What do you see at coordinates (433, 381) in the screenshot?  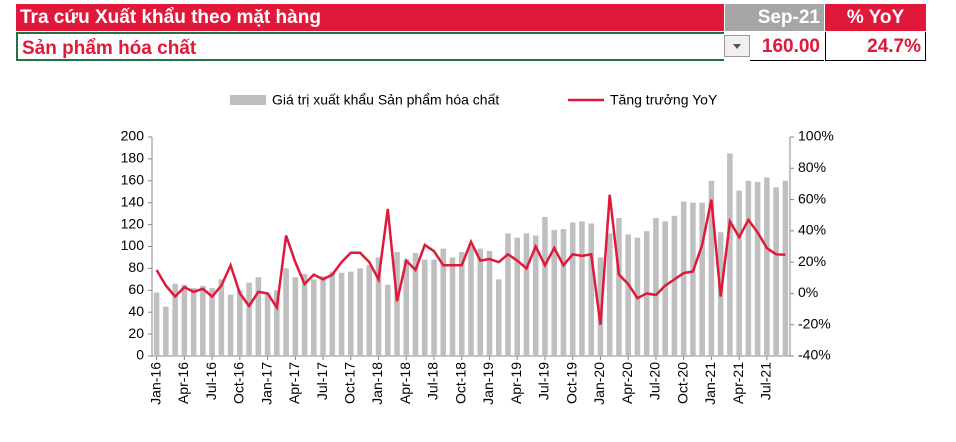 I see `x-tick-label: Jul-18` at bounding box center [433, 381].